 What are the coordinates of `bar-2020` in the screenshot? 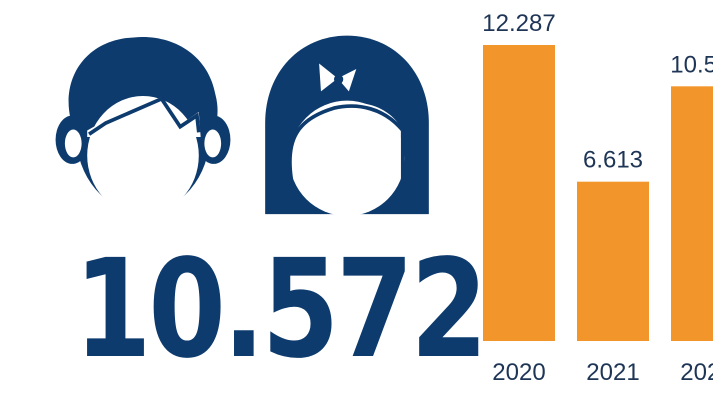 It's located at (519, 193).